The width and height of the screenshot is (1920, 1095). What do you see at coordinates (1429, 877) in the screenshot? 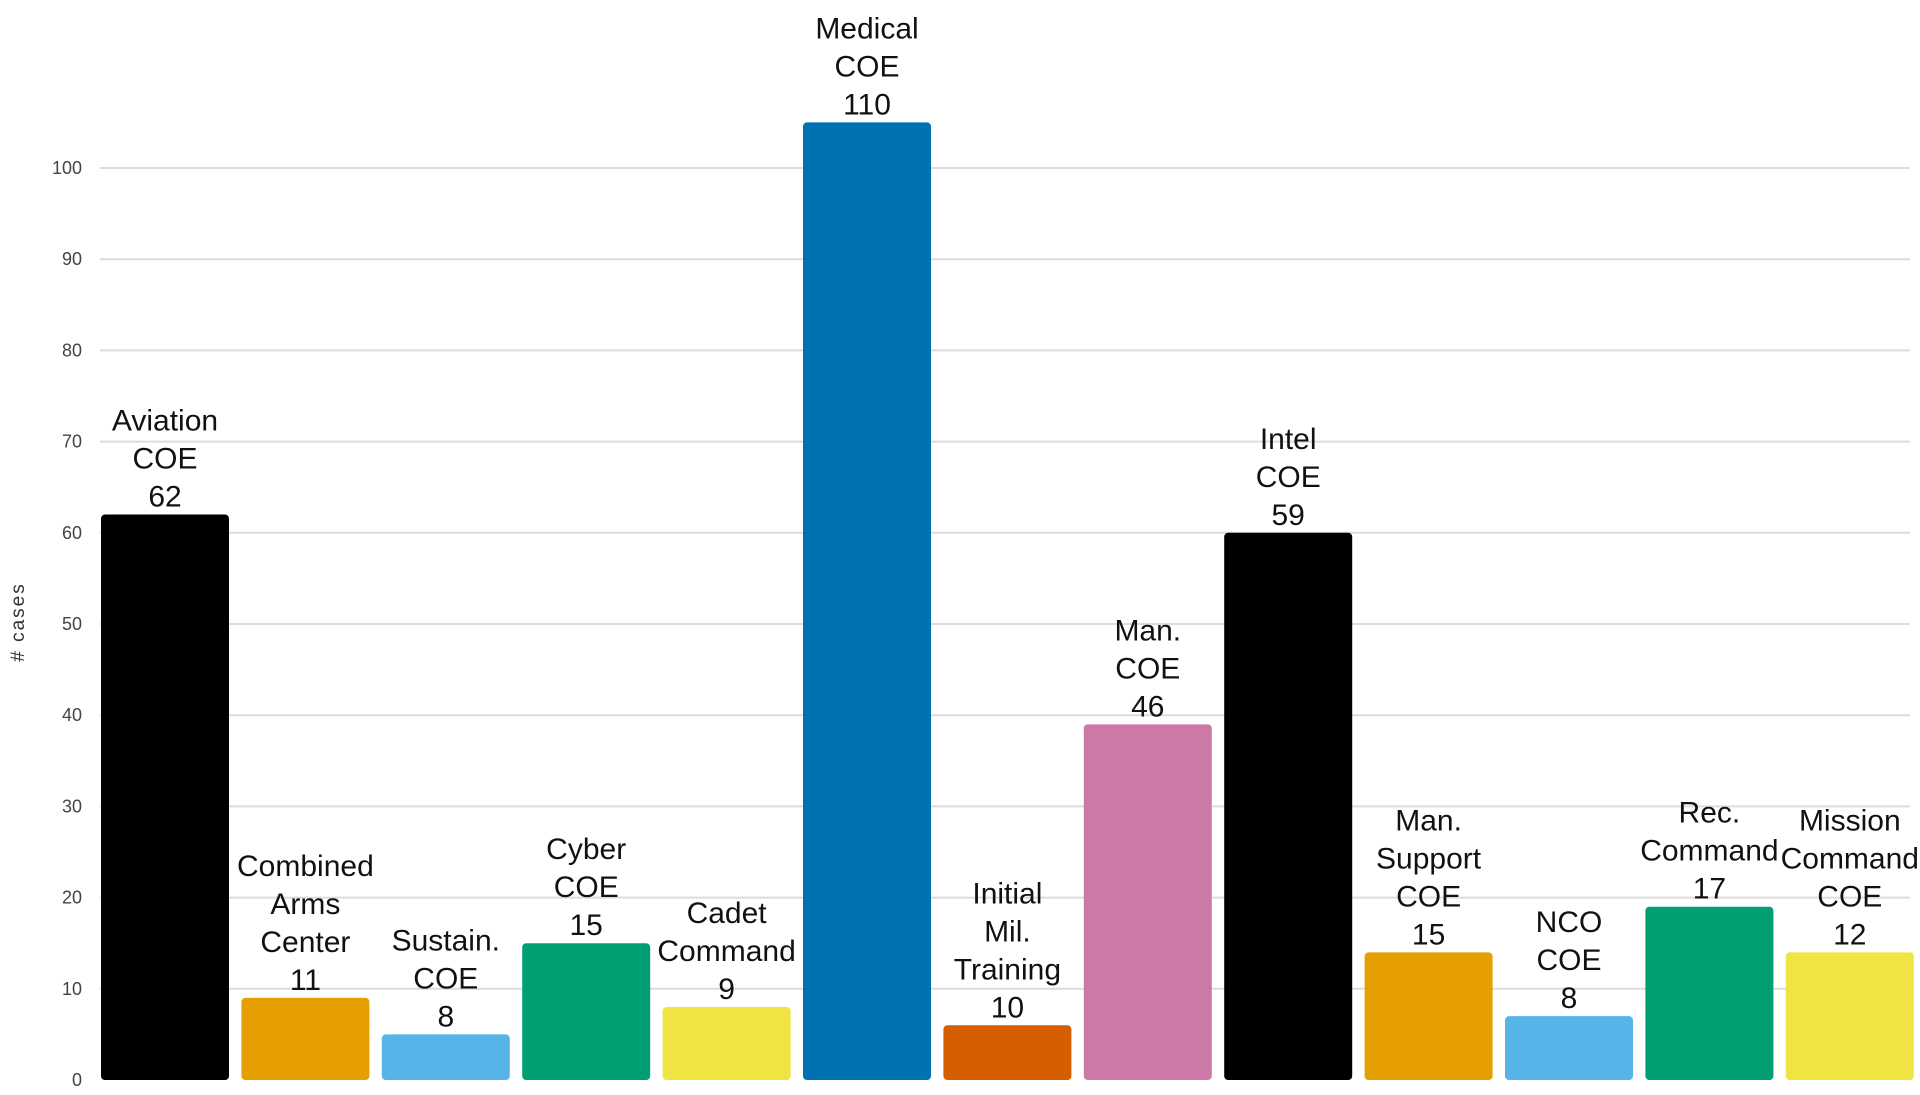
I see `bar-data-label: Man. Support COE 15` at bounding box center [1429, 877].